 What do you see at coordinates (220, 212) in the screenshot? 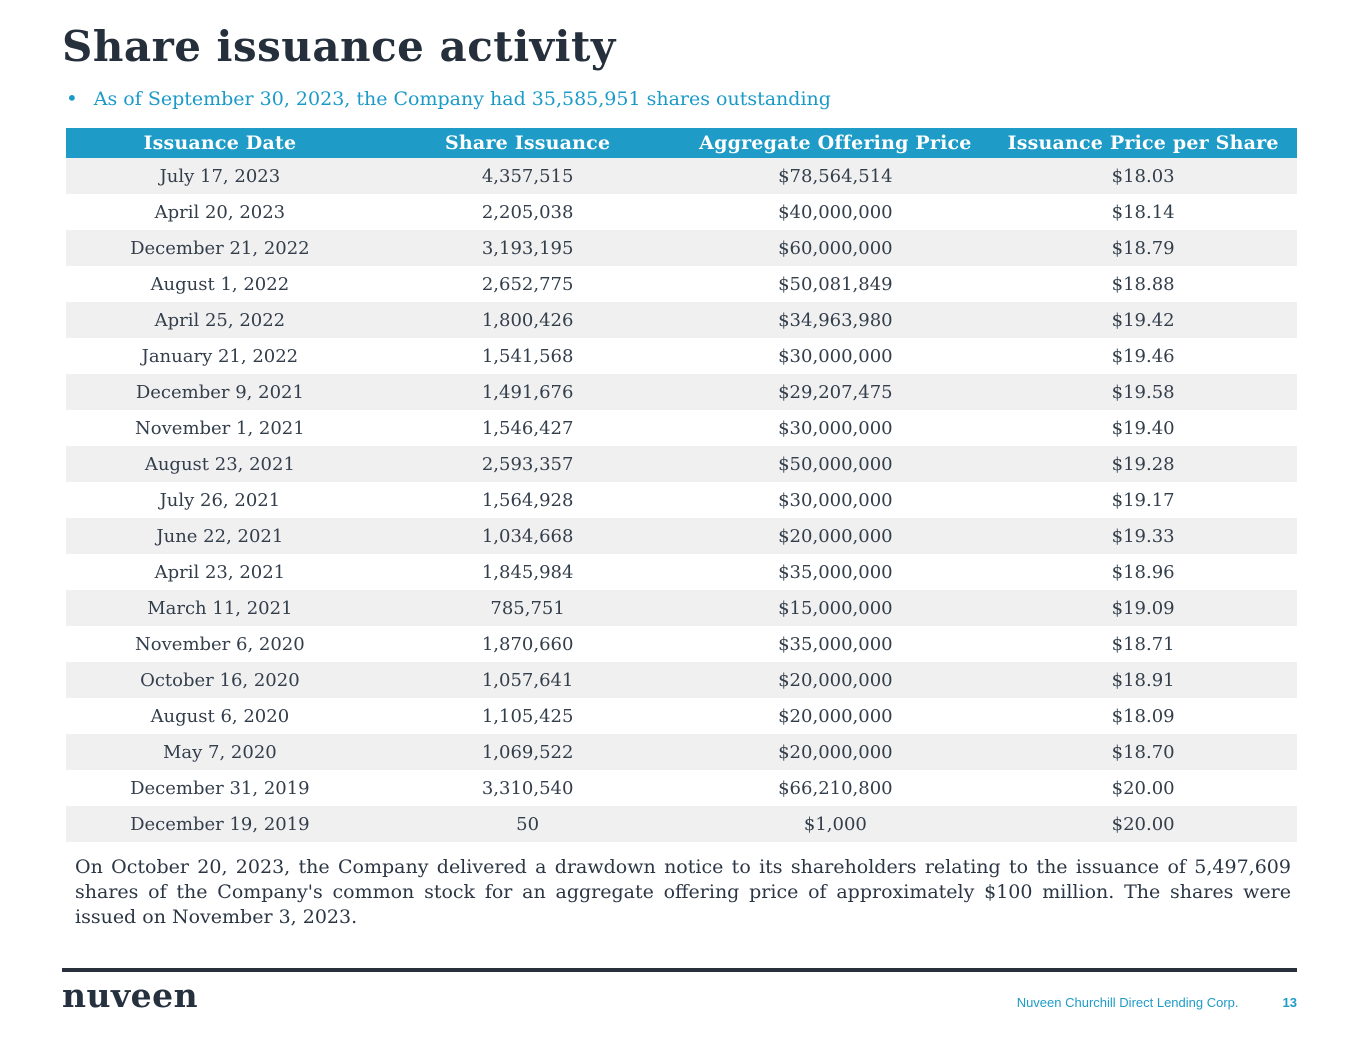
I see `table-cell: April 20, 2023` at bounding box center [220, 212].